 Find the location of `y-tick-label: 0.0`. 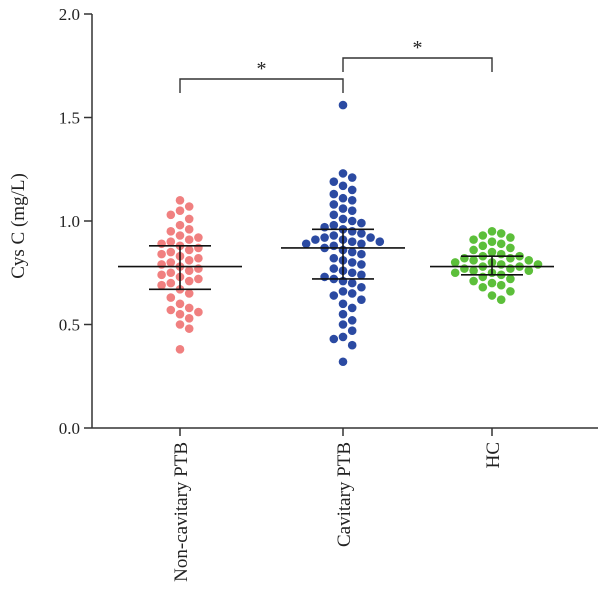

y-tick-label: 0.0 is located at coordinates (69, 428).